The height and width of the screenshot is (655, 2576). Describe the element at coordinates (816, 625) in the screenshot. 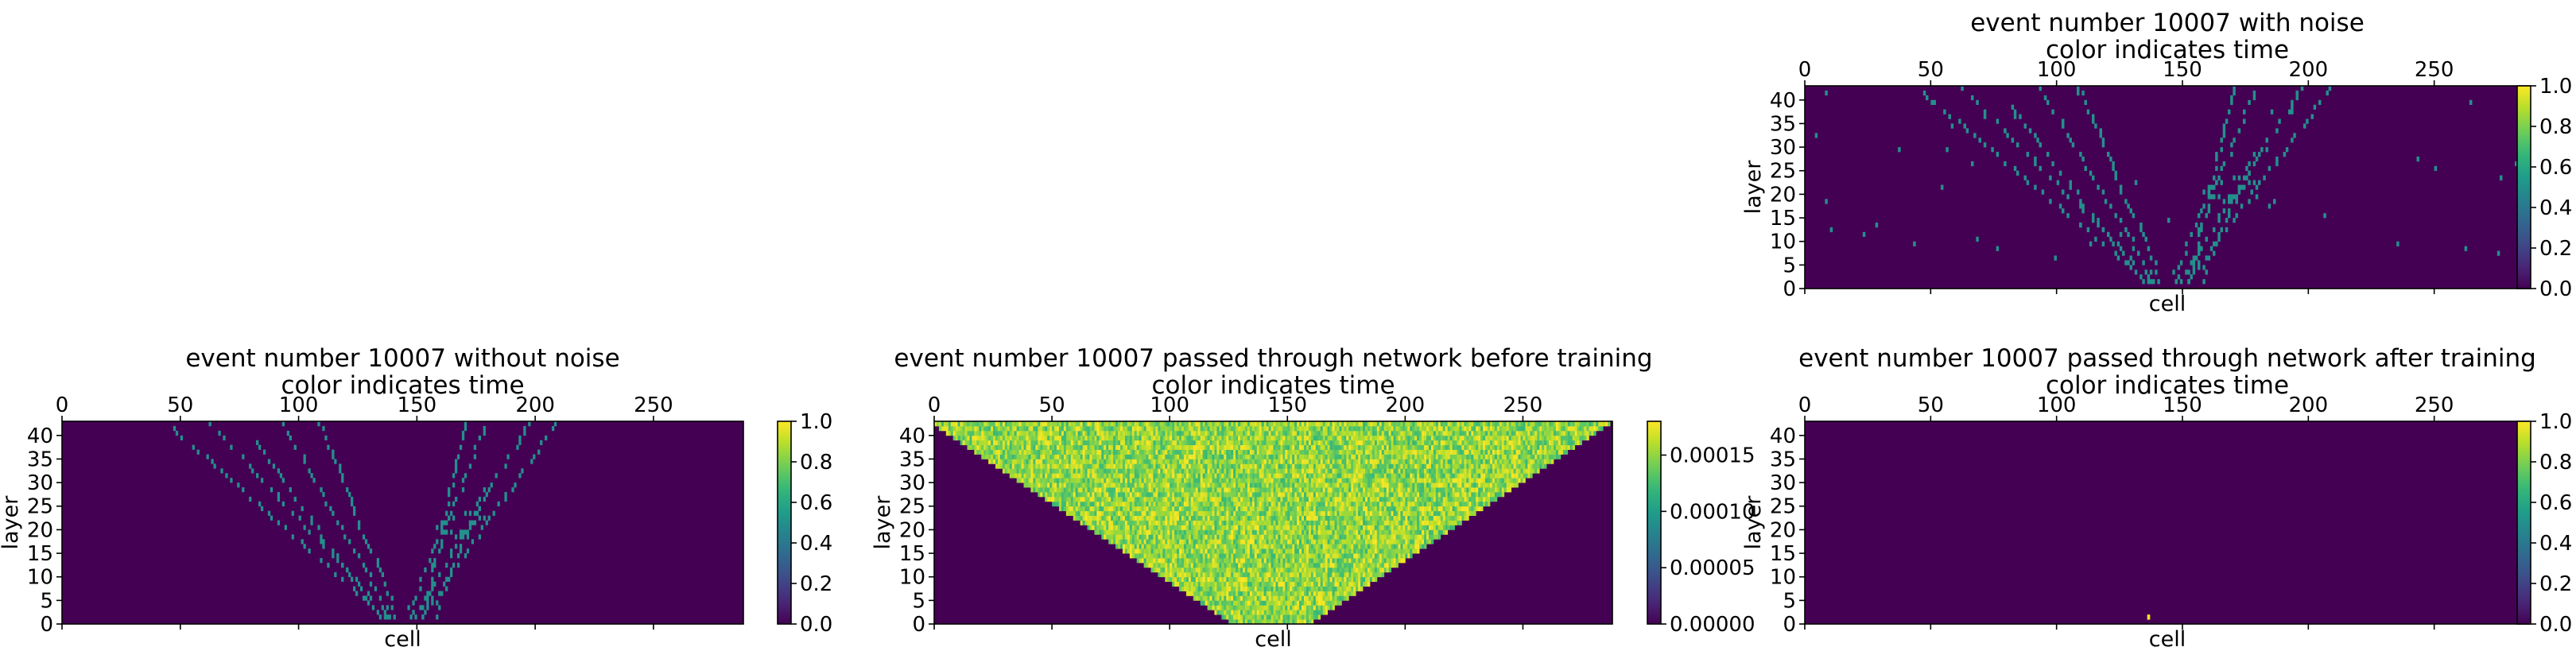

I see `colorbar-tick-label: 0.0` at that location.